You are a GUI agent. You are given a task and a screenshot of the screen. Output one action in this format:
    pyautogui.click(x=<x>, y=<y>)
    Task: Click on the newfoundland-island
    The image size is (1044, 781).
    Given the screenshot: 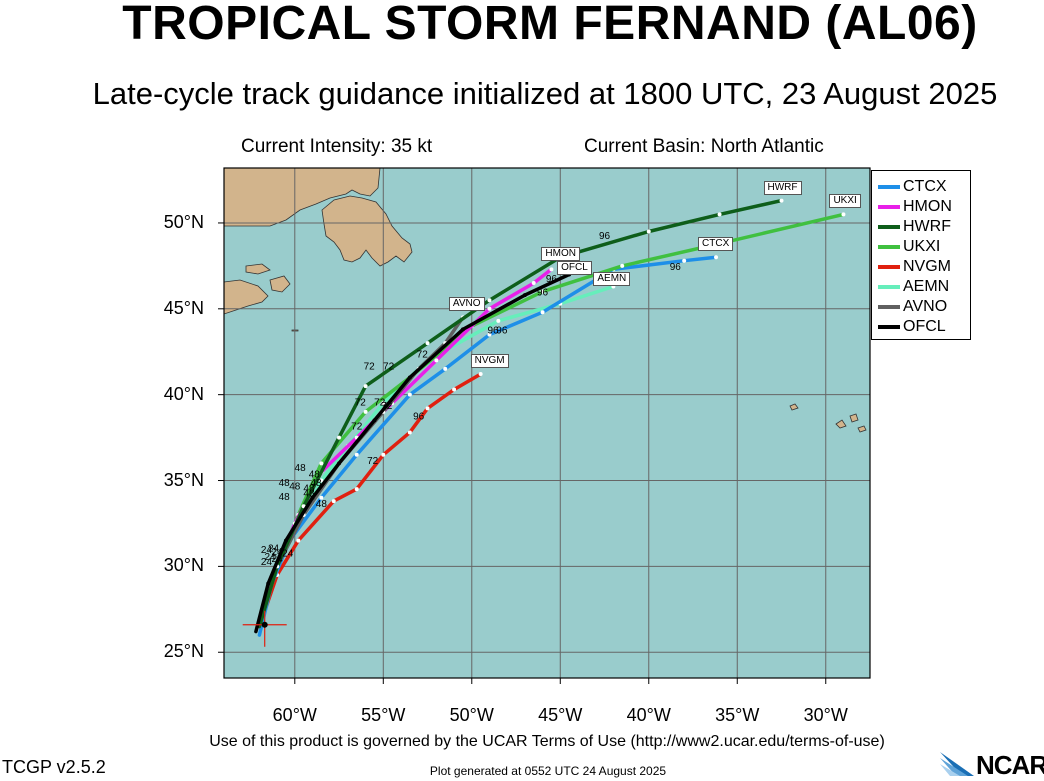 What is the action you would take?
    pyautogui.click(x=367, y=231)
    